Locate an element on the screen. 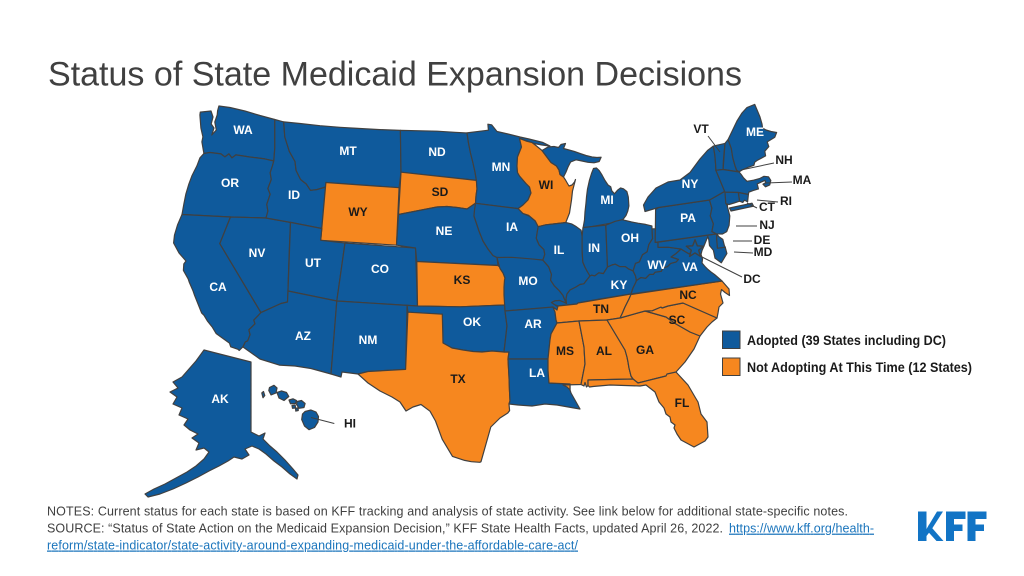 This screenshot has height=576, width=1024. svg-text: https://www.kff.org/health- is located at coordinates (801, 529).